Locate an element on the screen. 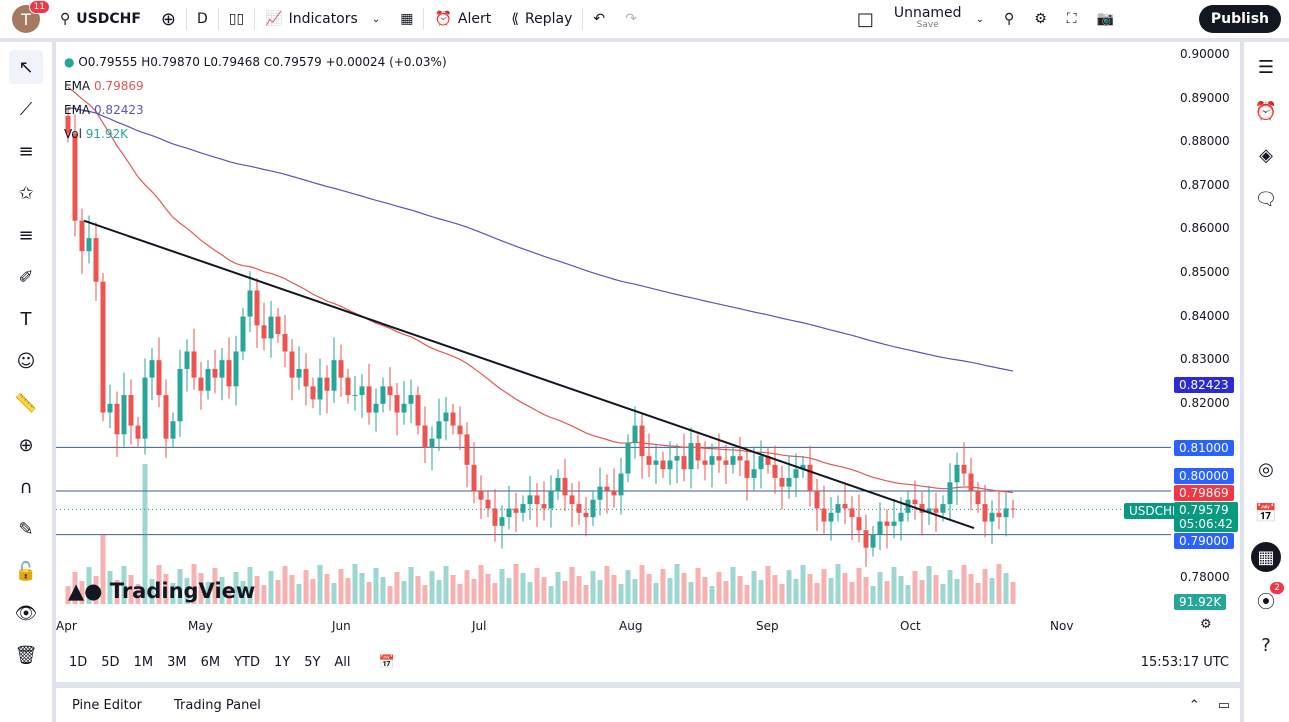 This screenshot has height=722, width=1289. quick-search-button: ⚲ is located at coordinates (1009, 19).